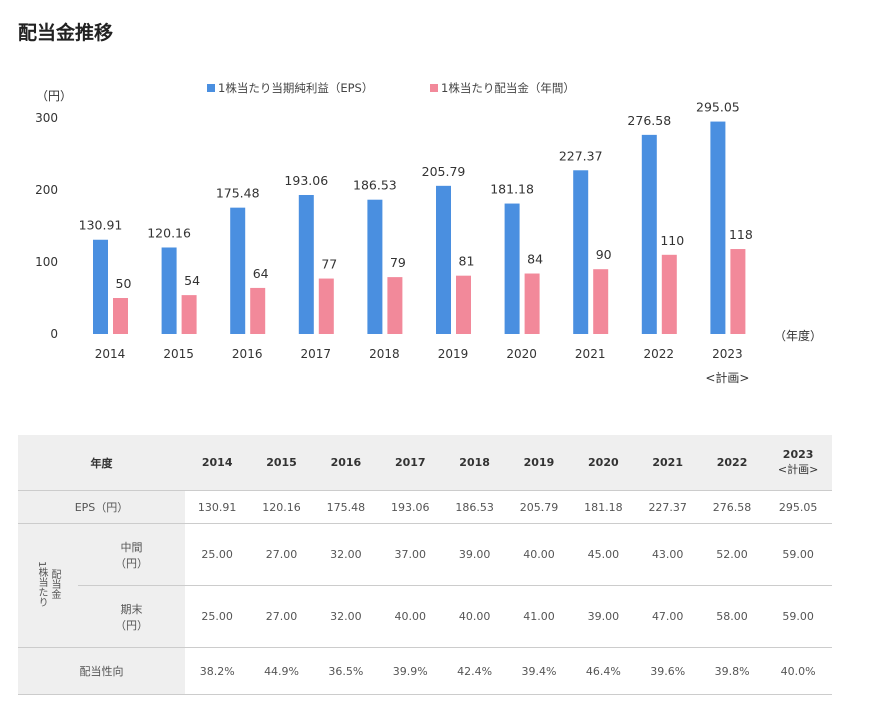  What do you see at coordinates (732, 671) in the screenshot?
I see `payout-cell: 39.8%` at bounding box center [732, 671].